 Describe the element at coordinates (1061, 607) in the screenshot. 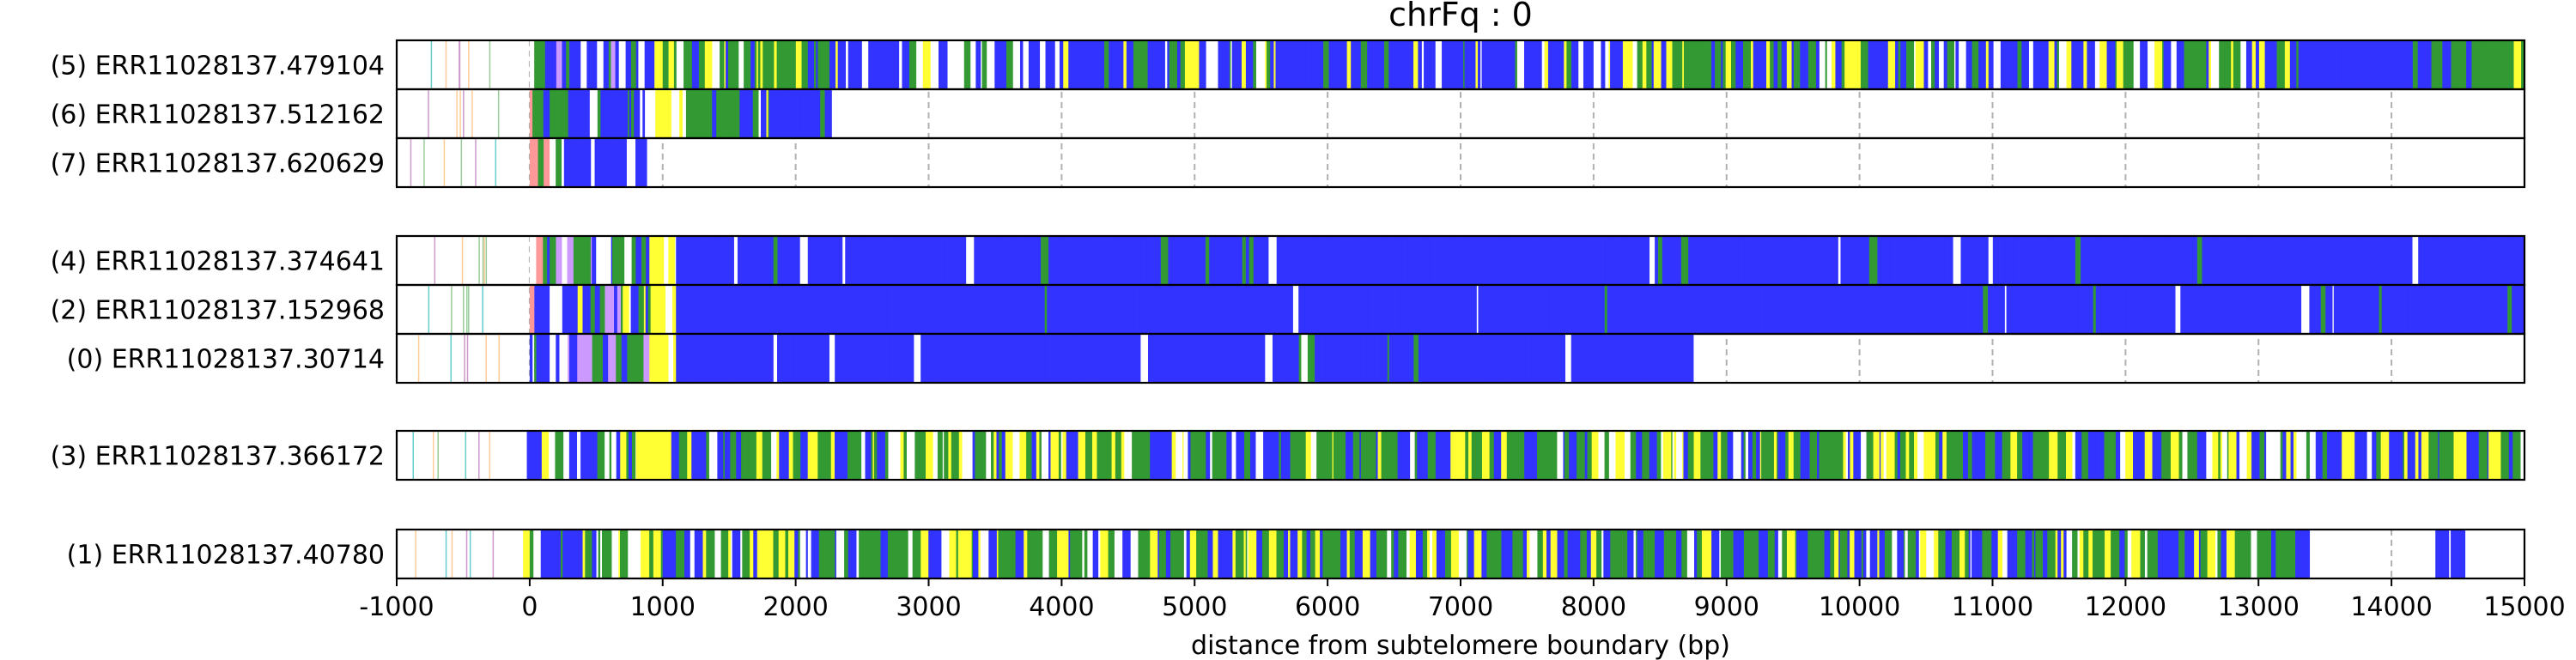

I see `x-tick-label: 4000` at that location.